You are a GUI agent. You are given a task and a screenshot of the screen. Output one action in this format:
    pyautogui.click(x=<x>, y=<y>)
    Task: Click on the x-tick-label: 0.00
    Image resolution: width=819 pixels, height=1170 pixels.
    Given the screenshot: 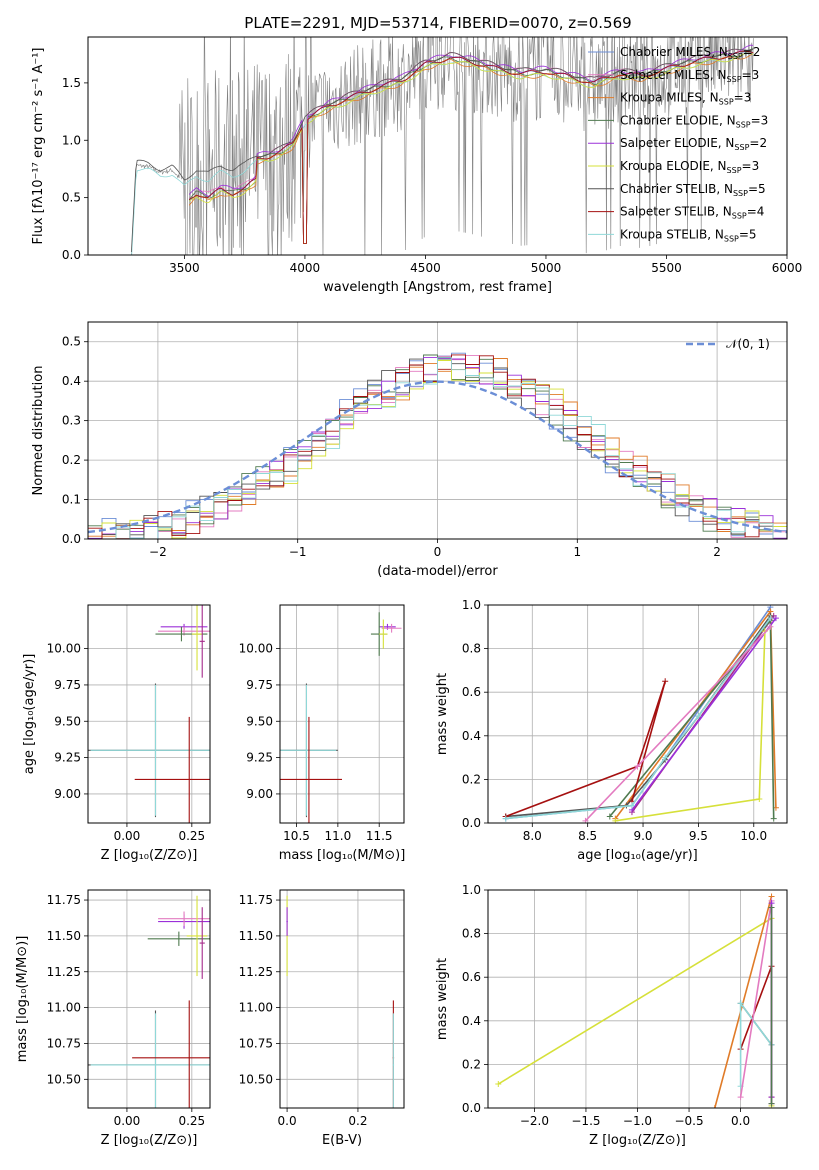 What is the action you would take?
    pyautogui.click(x=127, y=836)
    